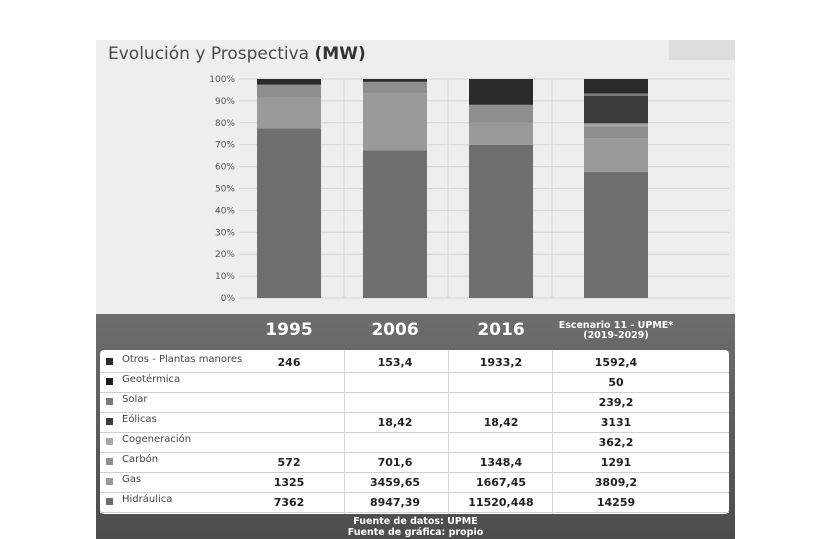 The height and width of the screenshot is (539, 825). What do you see at coordinates (616, 462) in the screenshot?
I see `data-cell: 1291` at bounding box center [616, 462].